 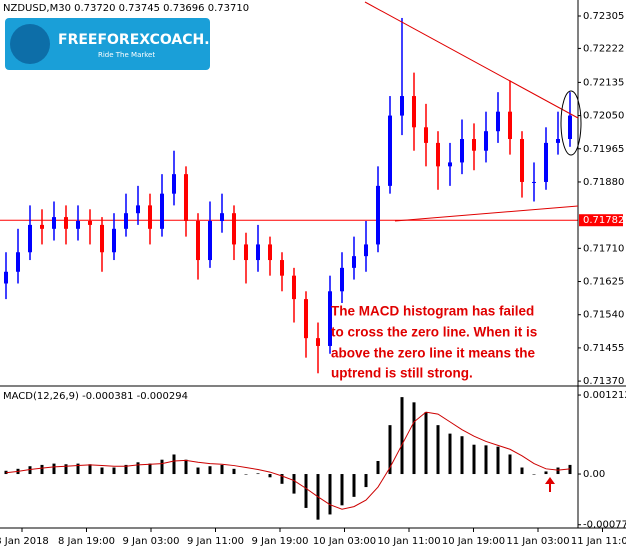 What do you see at coordinates (598, 541) in the screenshot?
I see `x-tick-label: 11 Jan 11:00` at bounding box center [598, 541].